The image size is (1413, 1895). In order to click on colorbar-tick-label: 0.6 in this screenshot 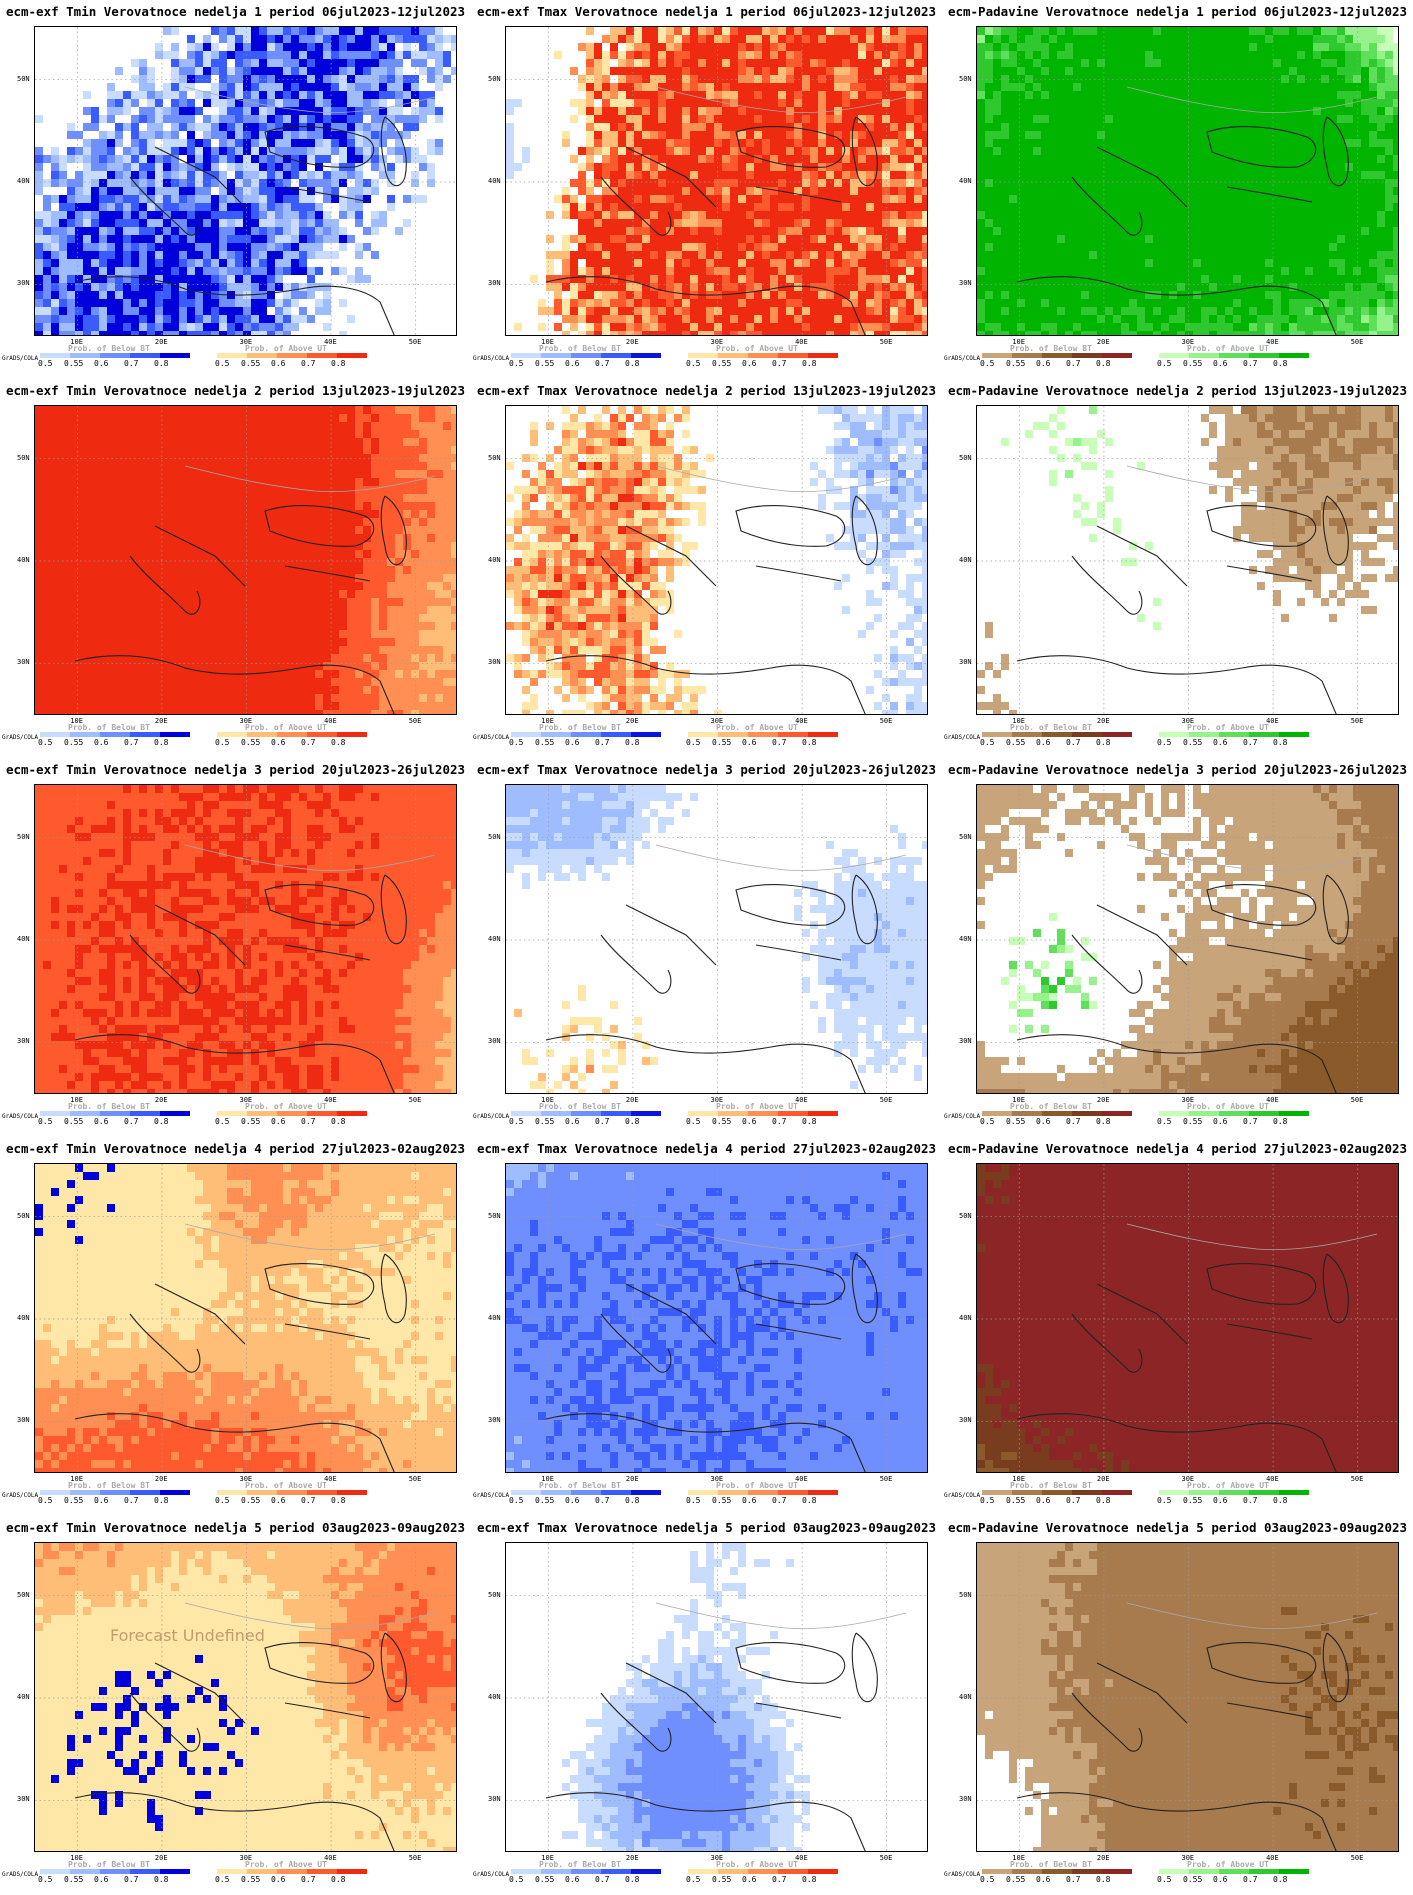, I will do `click(749, 363)`.